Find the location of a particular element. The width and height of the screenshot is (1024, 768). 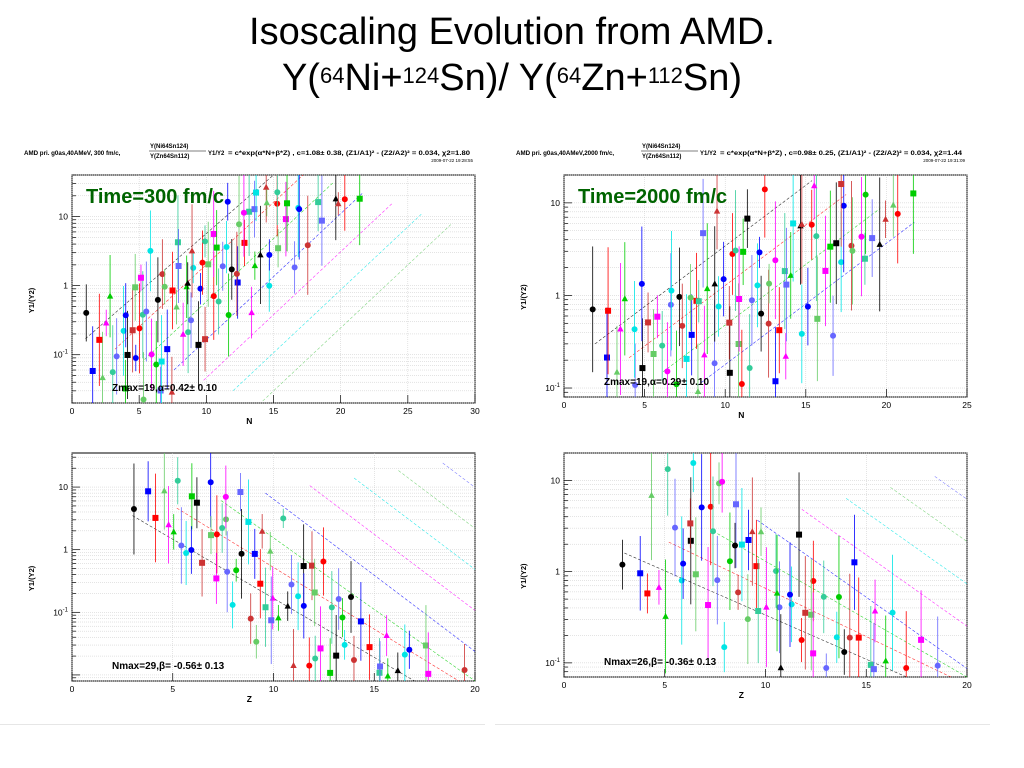

header-text: AMD pri. g0as,40AMeV, 300 fm/c, is located at coordinates (72, 153).